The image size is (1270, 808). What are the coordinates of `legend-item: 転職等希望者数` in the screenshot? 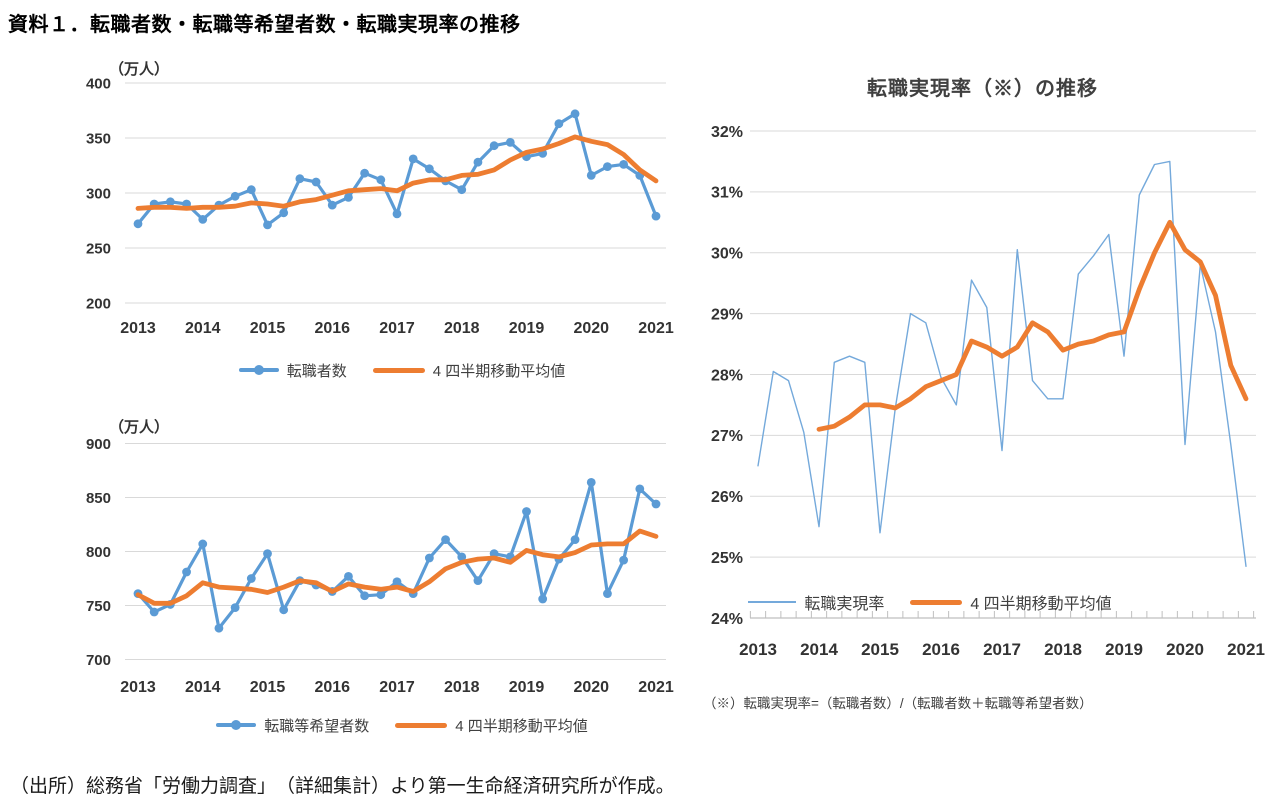 It's located at (292, 725).